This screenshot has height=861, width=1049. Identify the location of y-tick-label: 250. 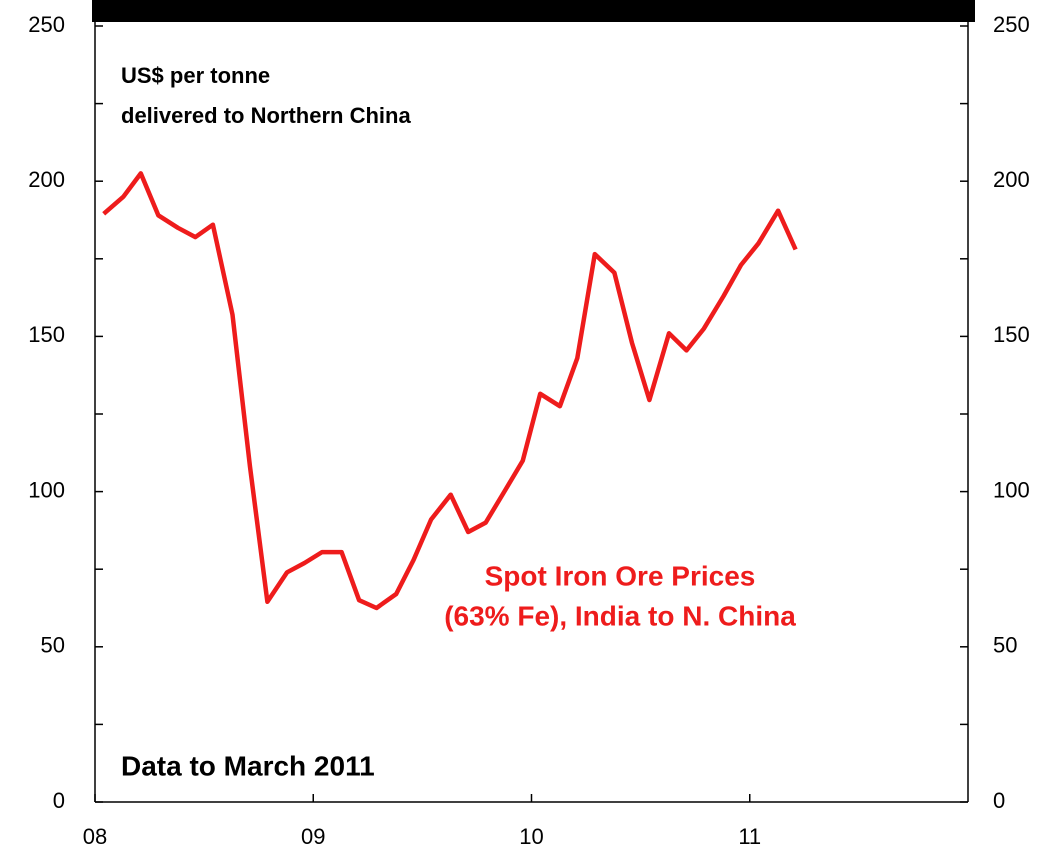
(46, 24).